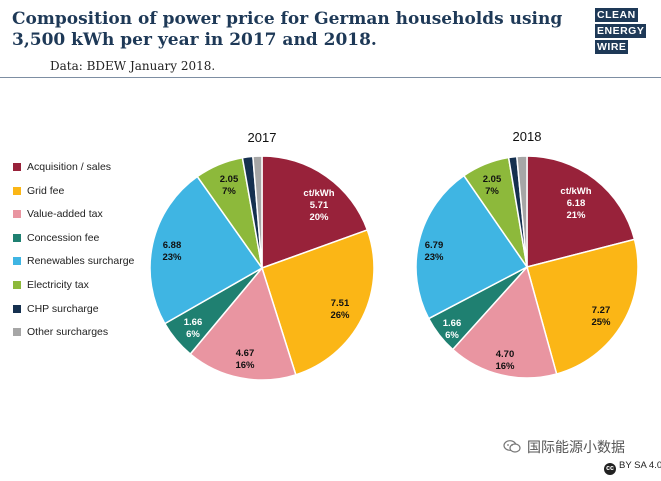 The width and height of the screenshot is (661, 481). What do you see at coordinates (262, 137) in the screenshot?
I see `pie-title: 2017` at bounding box center [262, 137].